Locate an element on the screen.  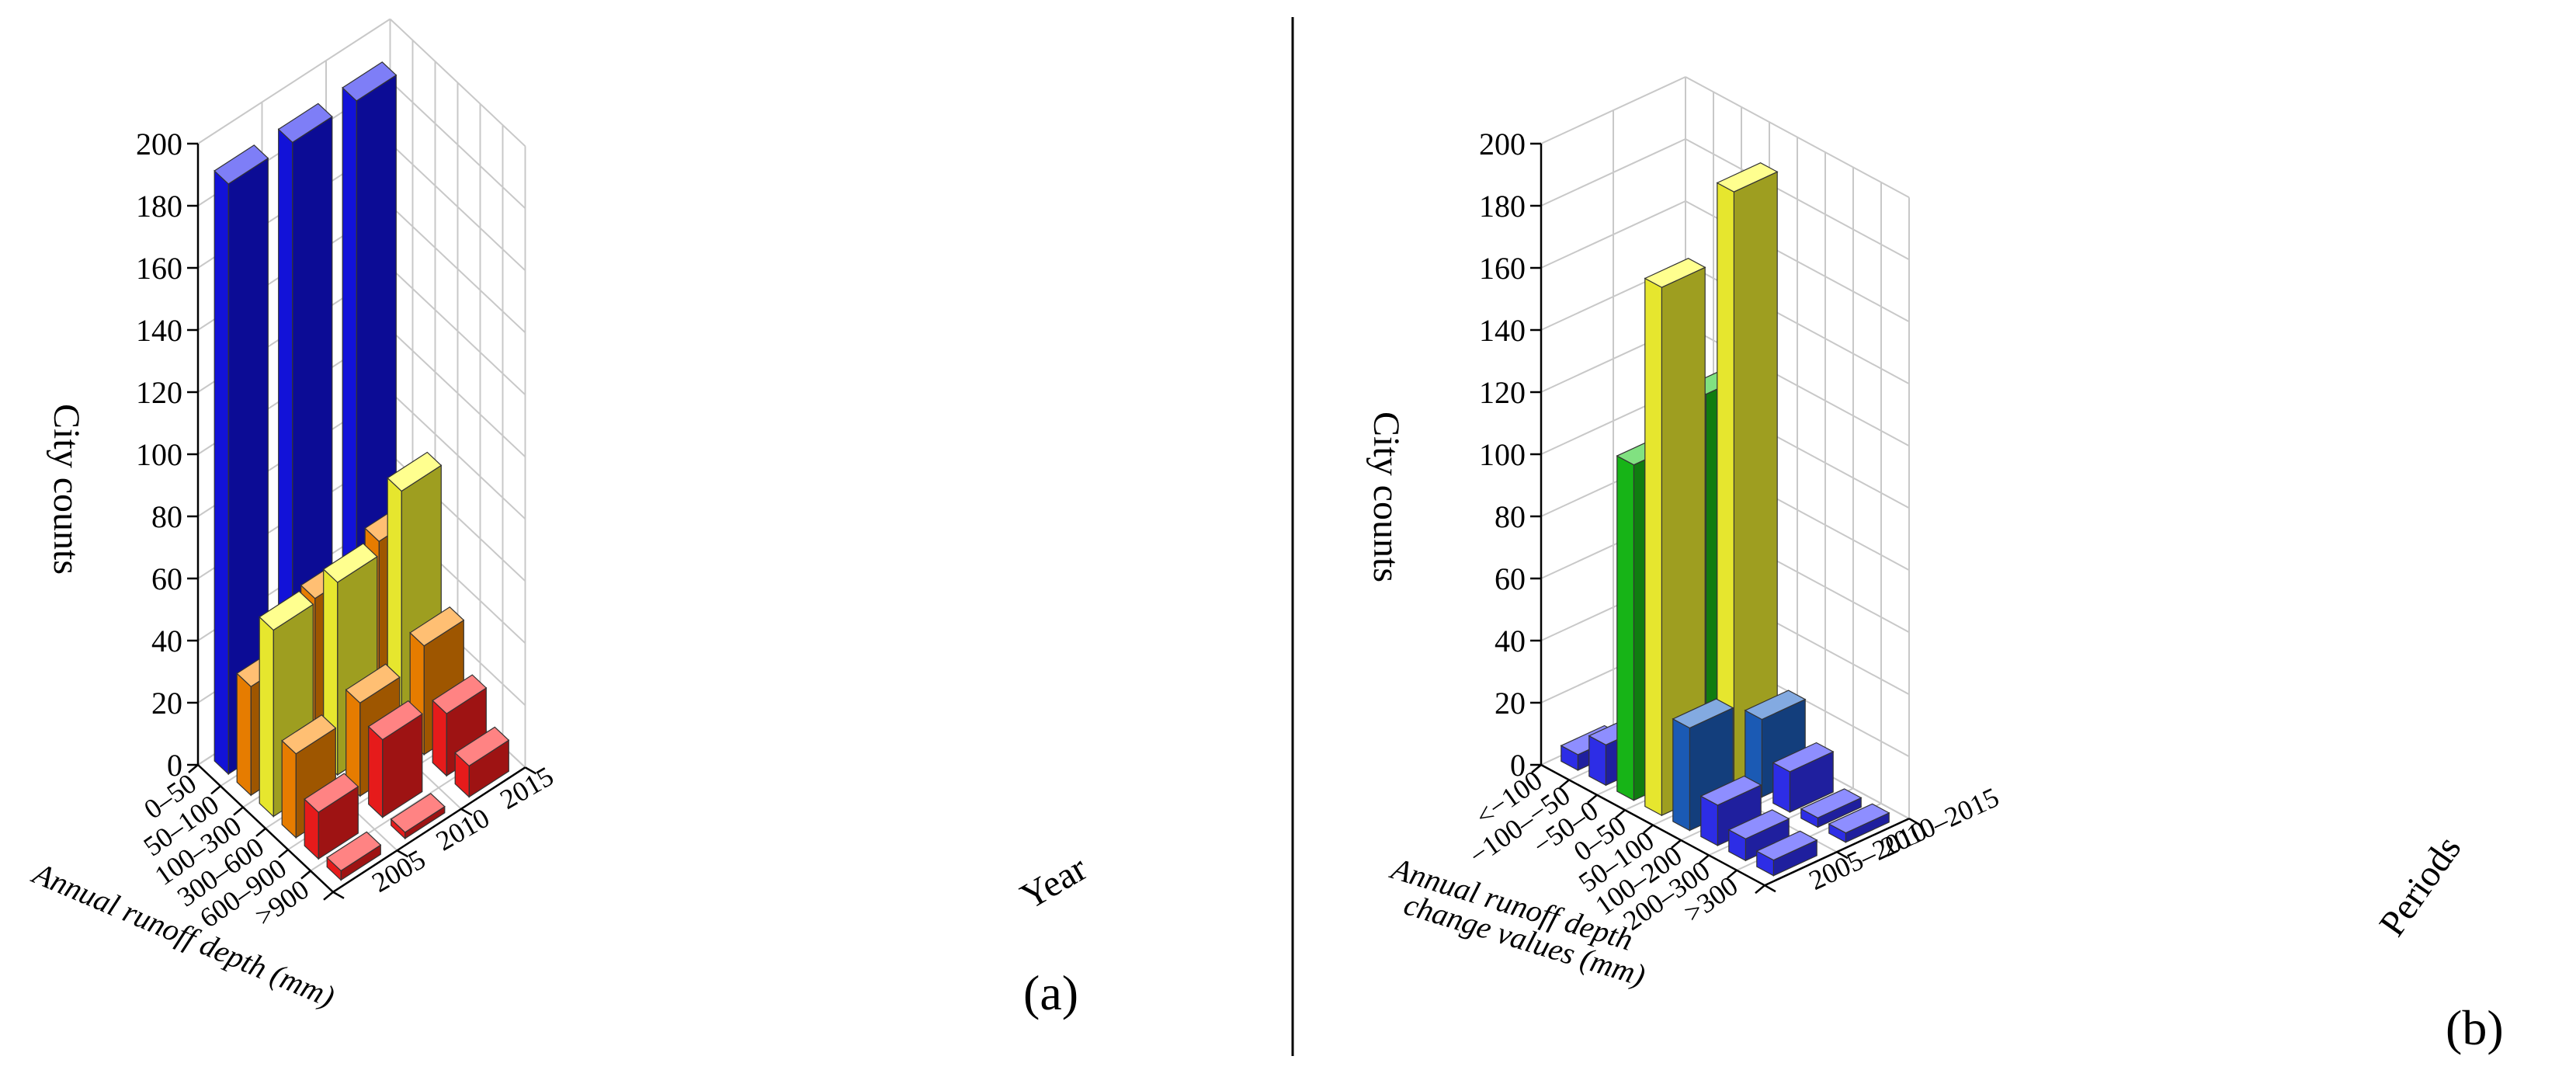
z-axis-title: Periods is located at coordinates (2420, 886).